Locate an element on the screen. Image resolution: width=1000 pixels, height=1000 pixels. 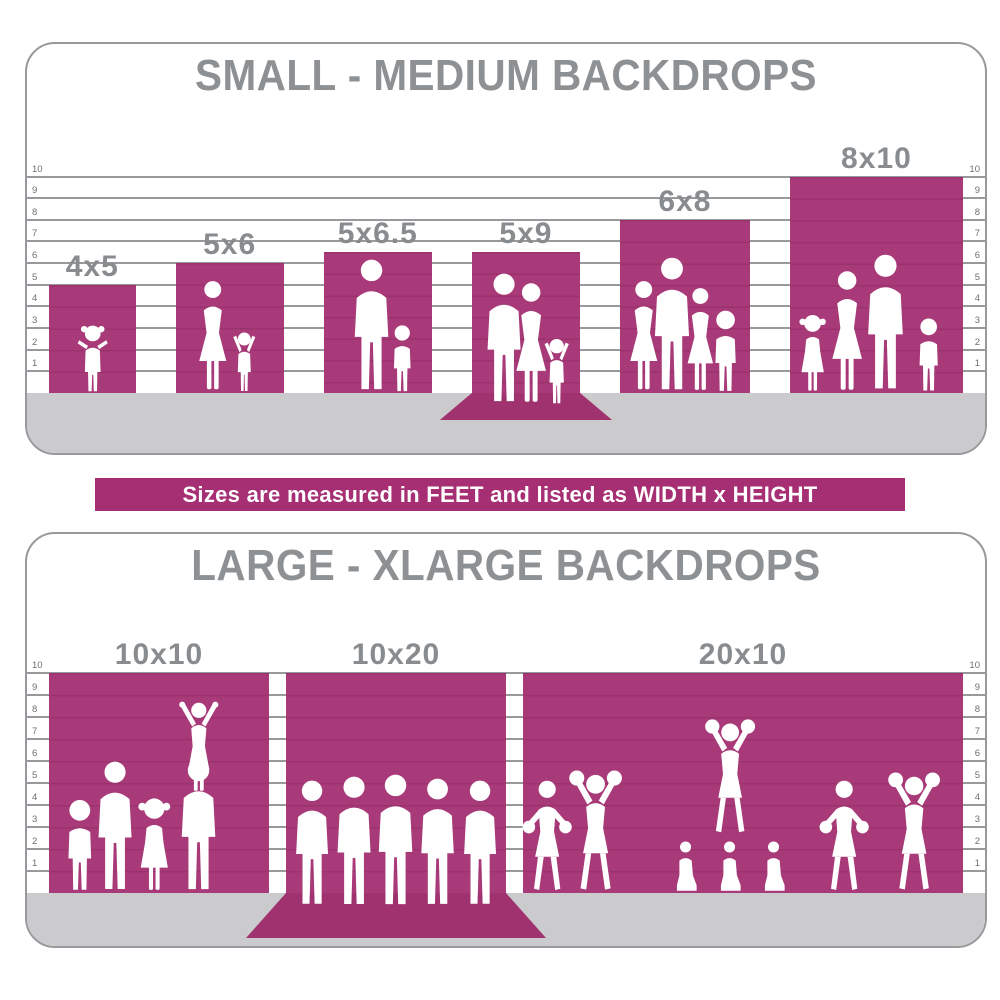
panel-title-large-xlarge: LARGE - XLARGE BACKDROPS is located at coordinates (506, 565).